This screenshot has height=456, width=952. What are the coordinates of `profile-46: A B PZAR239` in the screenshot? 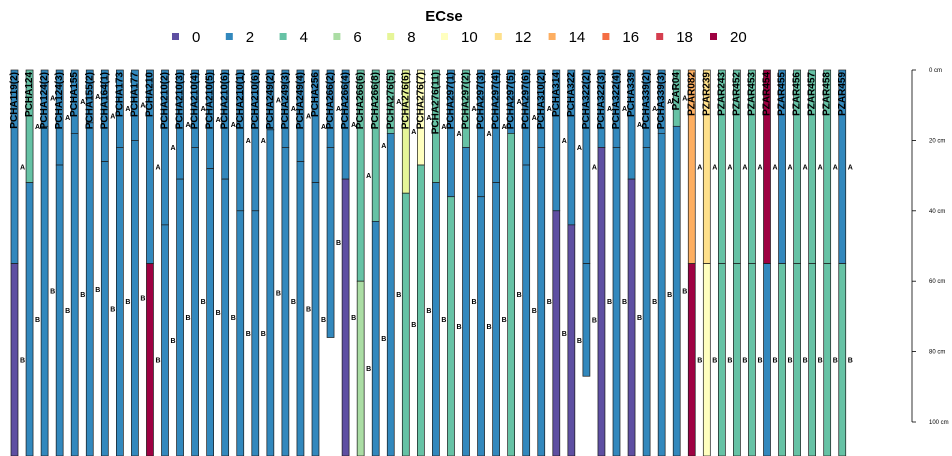 It's located at (709, 262).